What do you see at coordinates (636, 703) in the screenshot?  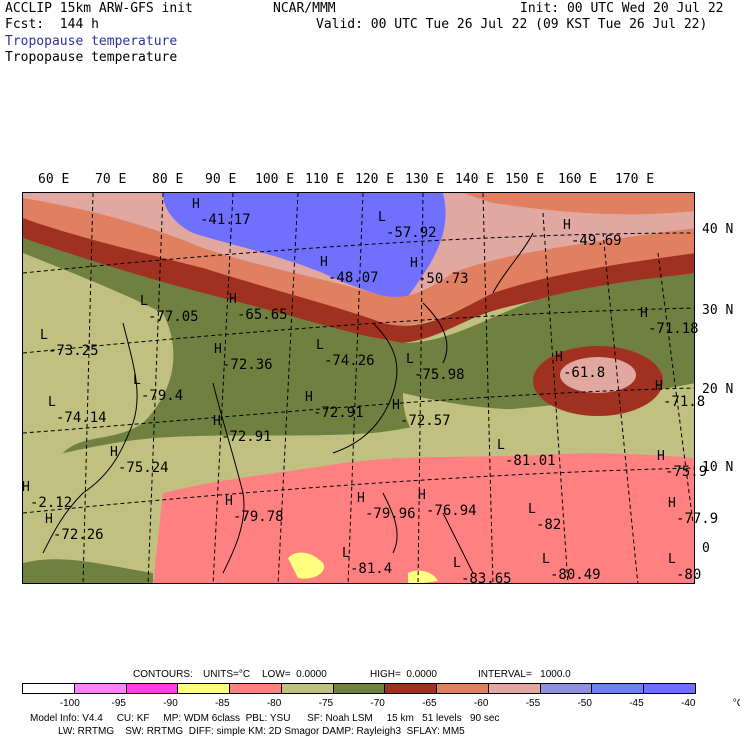 I see `colorbar-tick: -45` at bounding box center [636, 703].